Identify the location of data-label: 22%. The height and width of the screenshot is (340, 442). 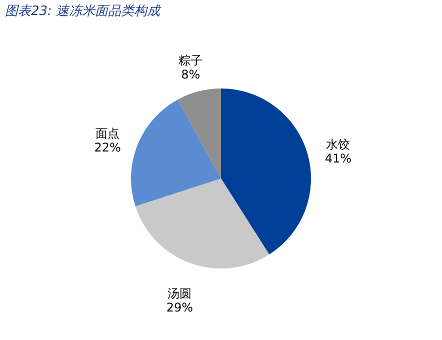
(107, 147).